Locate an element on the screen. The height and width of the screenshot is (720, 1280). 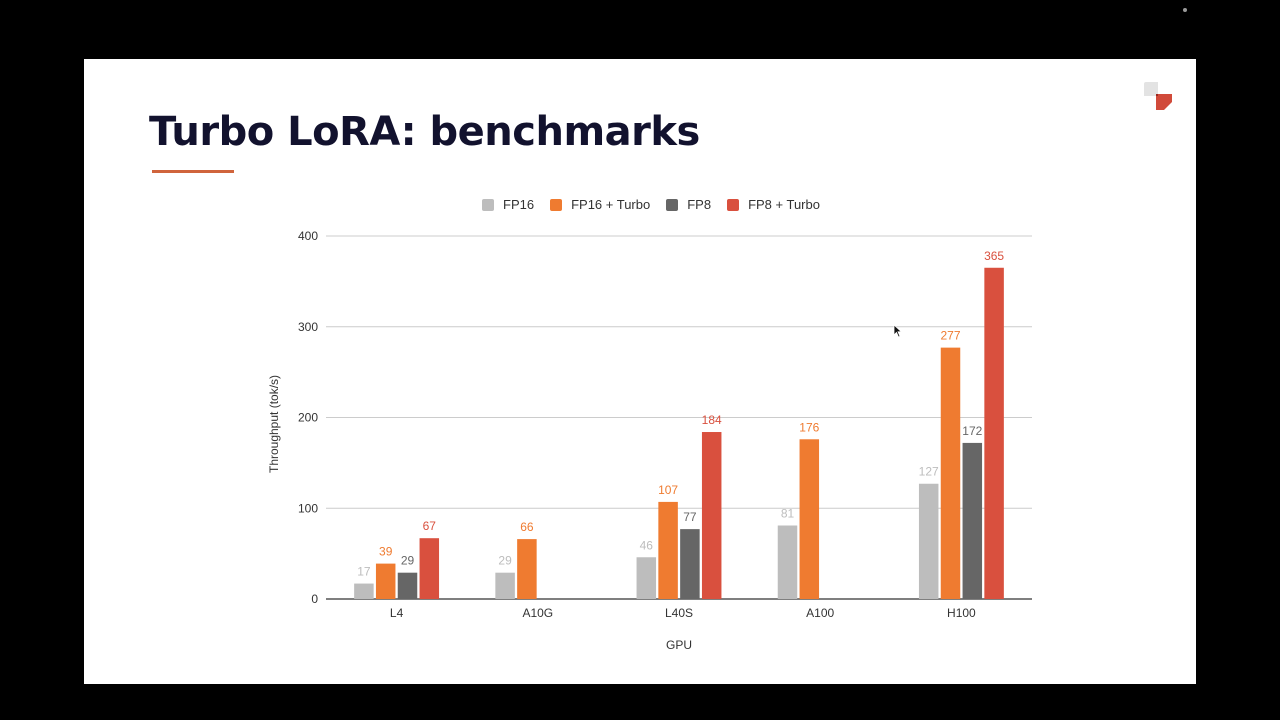
y-tick-label: 400 is located at coordinates (308, 236).